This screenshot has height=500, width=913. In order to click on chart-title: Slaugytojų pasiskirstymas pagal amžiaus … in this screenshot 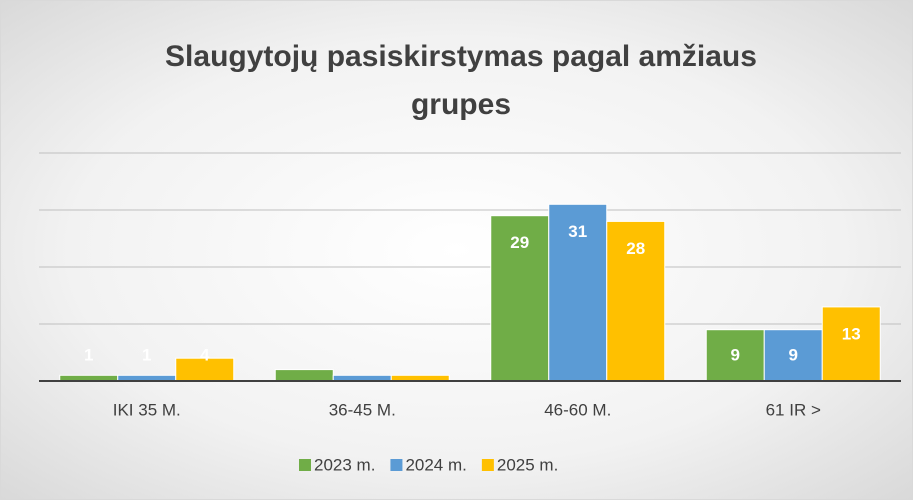, I will do `click(461, 80)`.